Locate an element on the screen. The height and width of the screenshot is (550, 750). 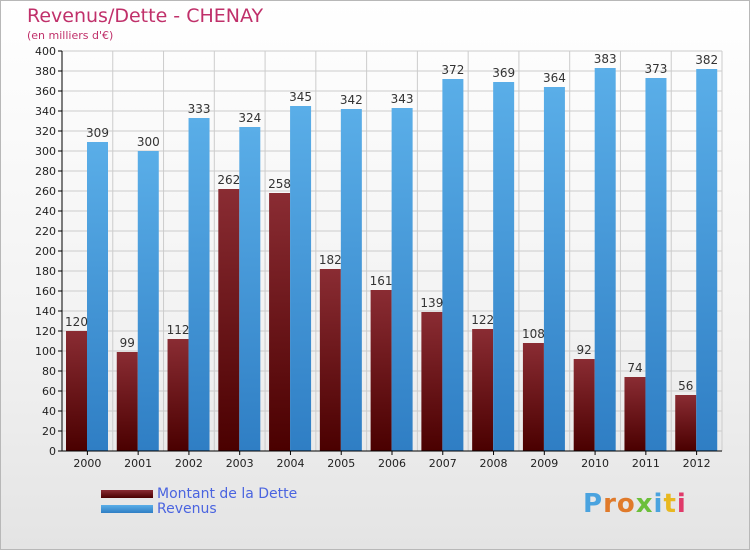
legend-label-debt: Montant de la Dette is located at coordinates (227, 494).